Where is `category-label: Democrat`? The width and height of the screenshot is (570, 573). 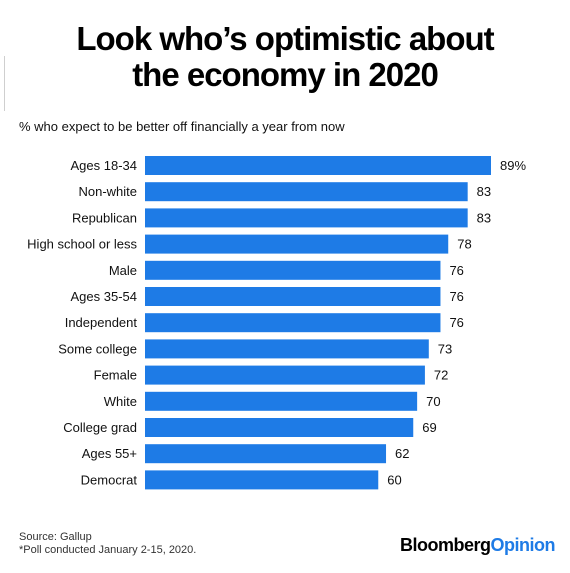 category-label: Democrat is located at coordinates (109, 479).